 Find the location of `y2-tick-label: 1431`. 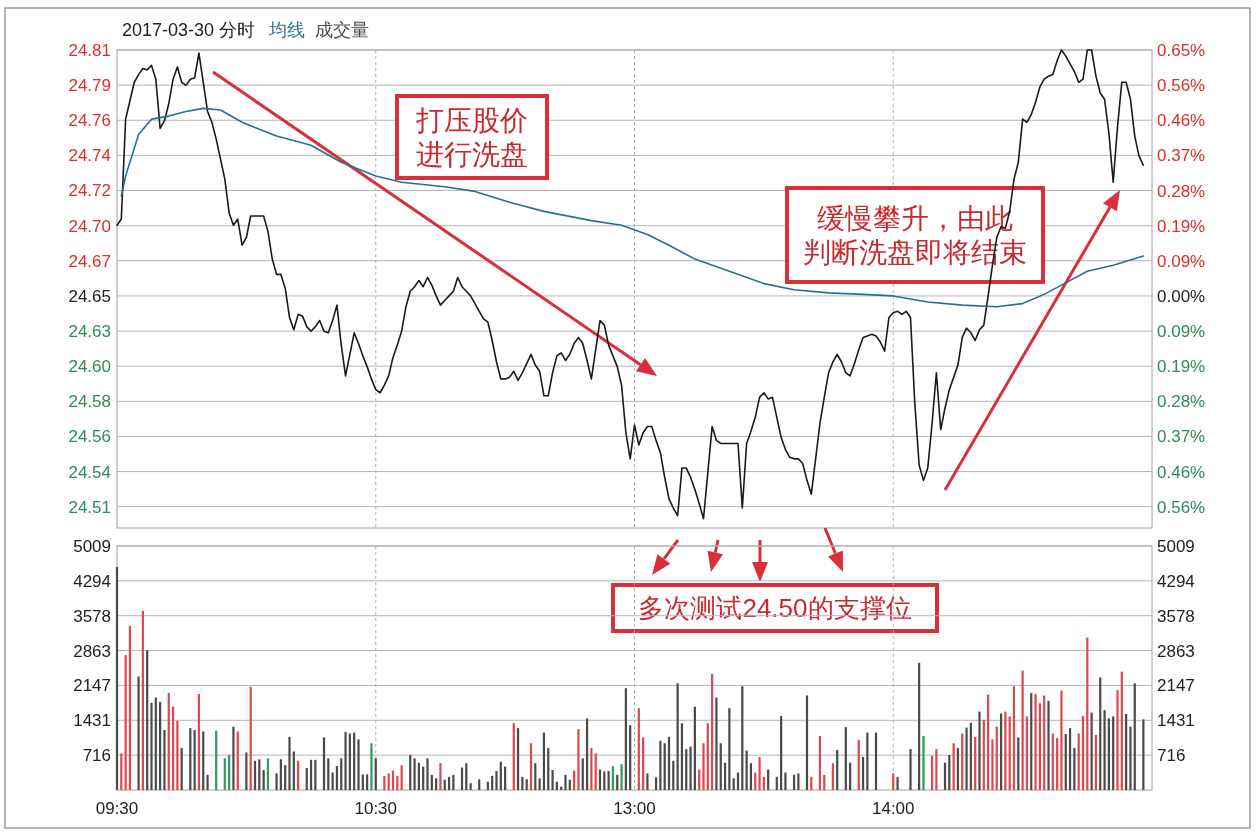

y2-tick-label: 1431 is located at coordinates (1176, 721).